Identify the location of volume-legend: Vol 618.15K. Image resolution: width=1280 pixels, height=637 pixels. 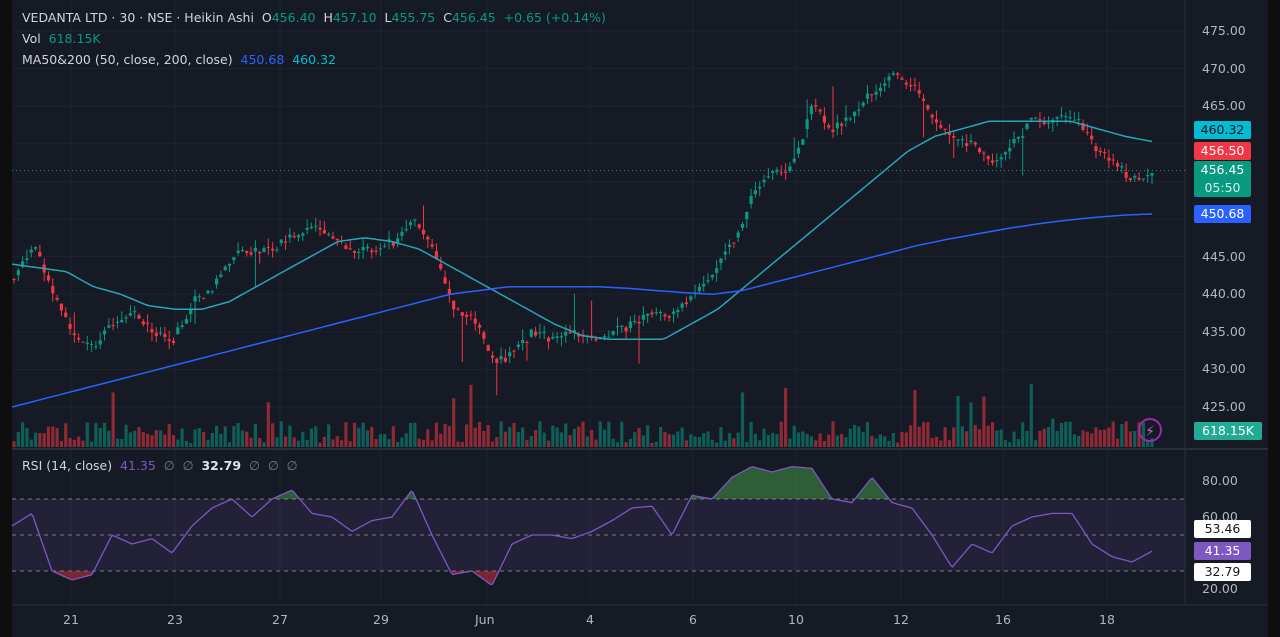
(61, 38).